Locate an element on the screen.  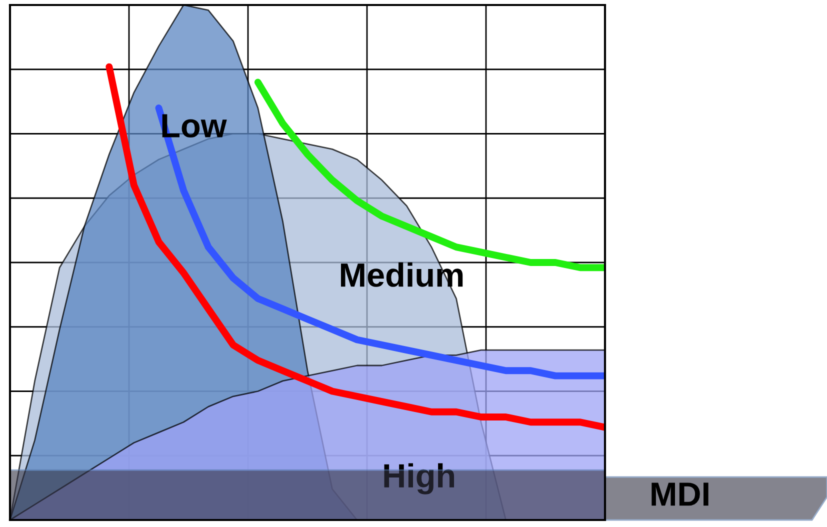
series-label: Low is located at coordinates (194, 126).